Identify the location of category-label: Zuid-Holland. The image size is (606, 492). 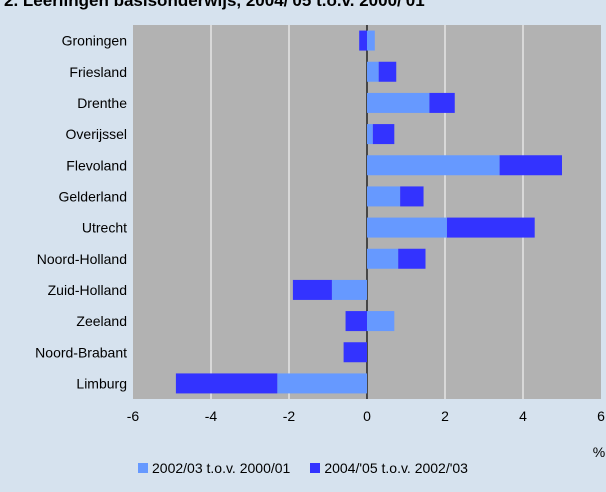
(87, 290).